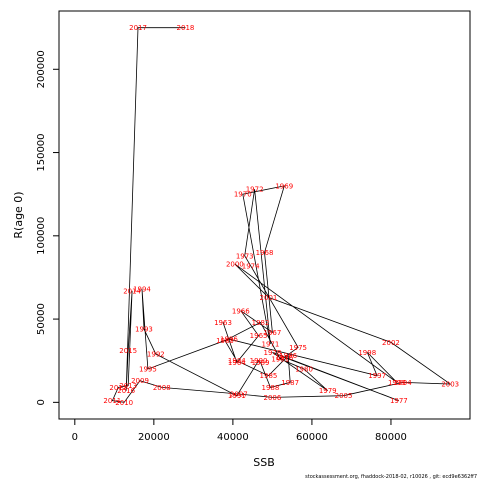  Describe the element at coordinates (41, 319) in the screenshot. I see `y-tick-label: 50000` at that location.